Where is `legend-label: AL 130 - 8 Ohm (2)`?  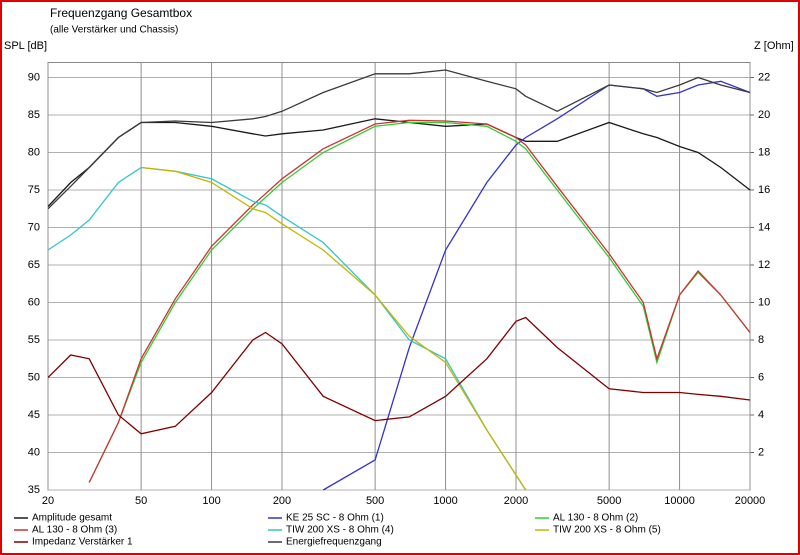 legend-label: AL 130 - 8 Ohm (2) is located at coordinates (595, 518).